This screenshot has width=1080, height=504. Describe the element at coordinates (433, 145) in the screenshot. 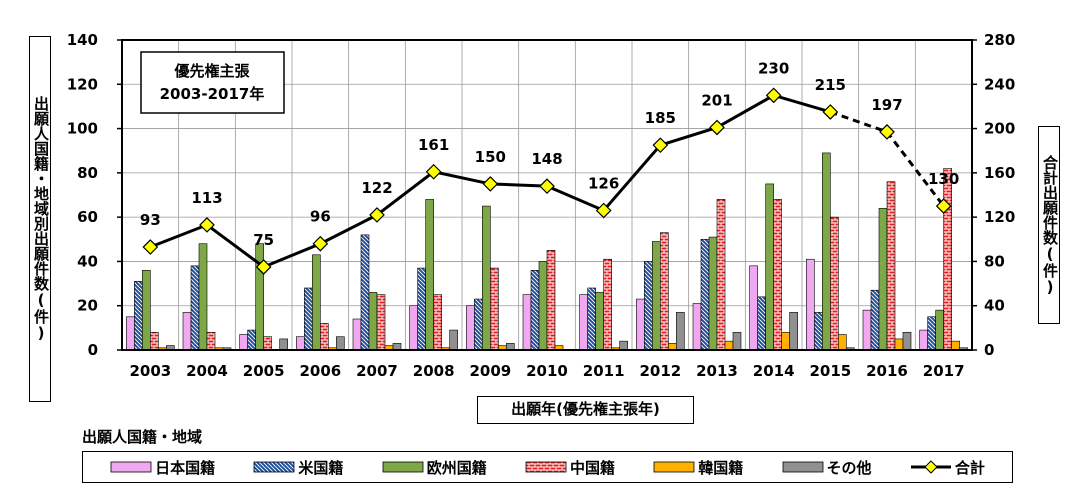

I see `total-data-label: 161` at that location.